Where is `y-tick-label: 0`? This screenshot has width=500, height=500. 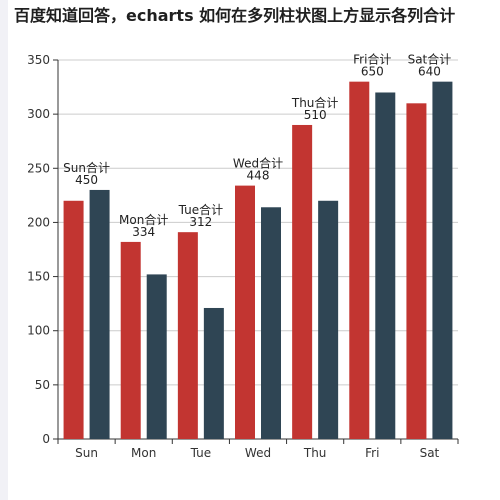
y-tick-label: 0 is located at coordinates (46, 439).